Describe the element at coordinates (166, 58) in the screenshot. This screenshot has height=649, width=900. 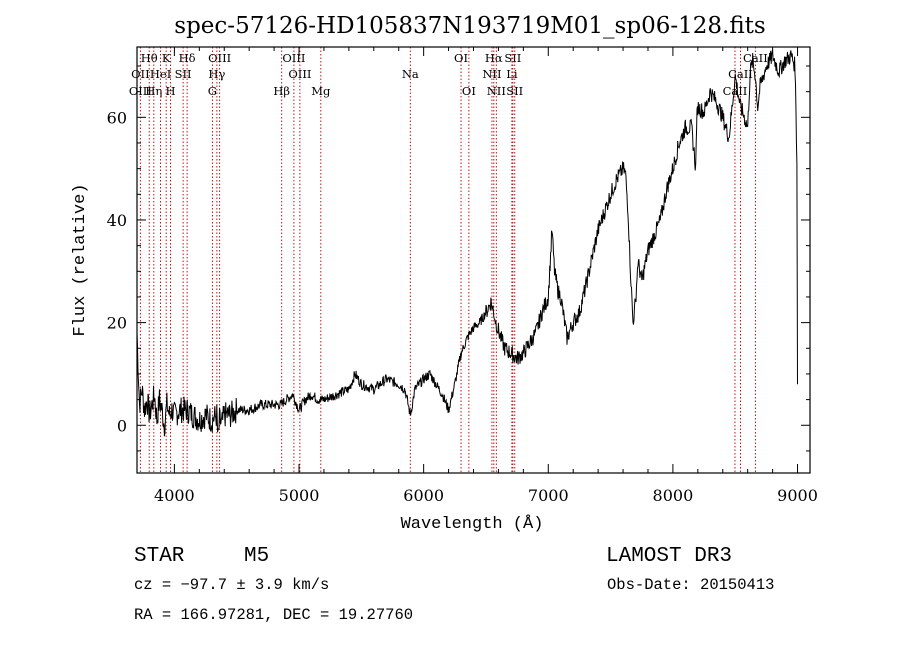
I see `marker-label: K` at that location.